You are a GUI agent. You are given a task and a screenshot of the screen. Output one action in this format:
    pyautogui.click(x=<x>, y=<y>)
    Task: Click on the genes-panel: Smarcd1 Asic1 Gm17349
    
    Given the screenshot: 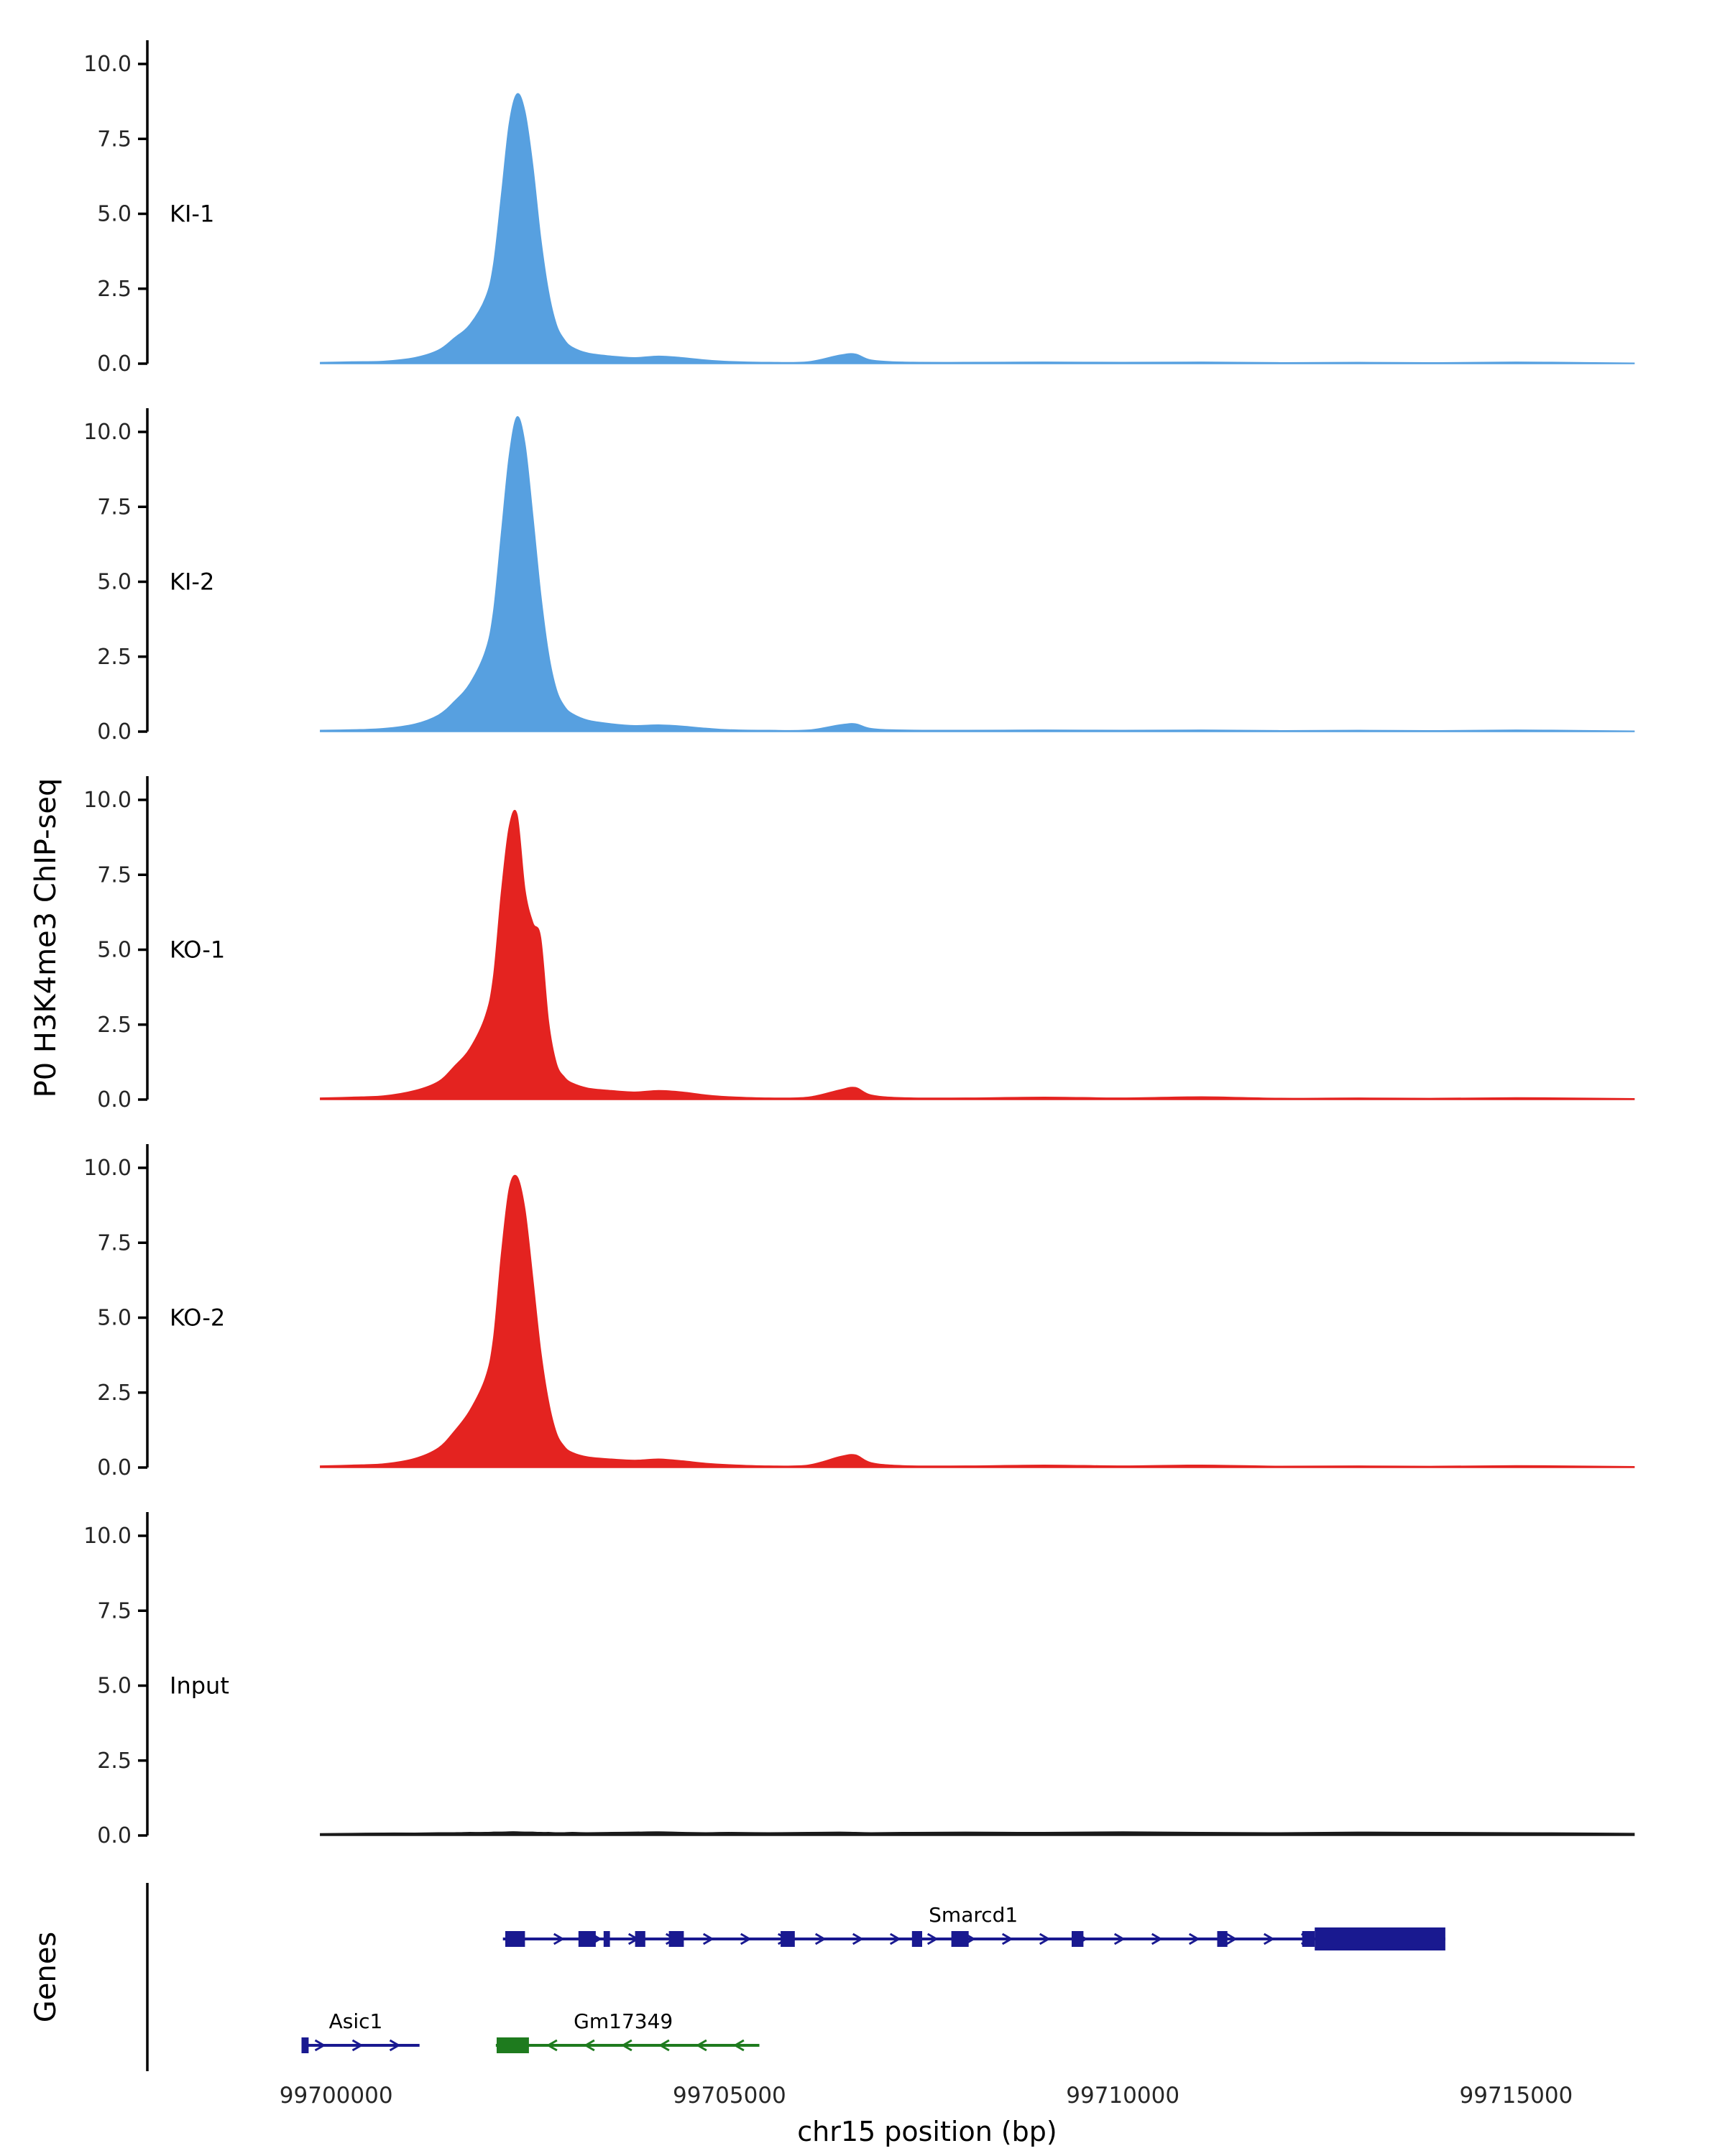 What is the action you would take?
    pyautogui.click(x=862, y=1977)
    